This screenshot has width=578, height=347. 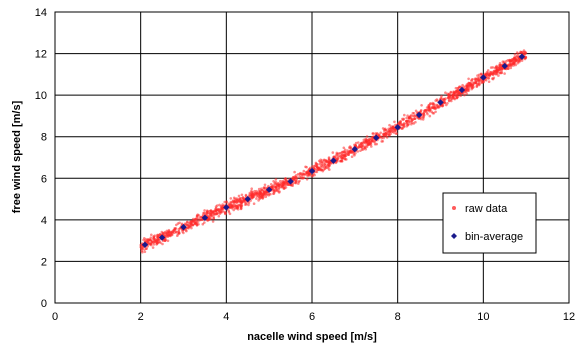 I want to click on x-tick-label: 4, so click(x=226, y=317).